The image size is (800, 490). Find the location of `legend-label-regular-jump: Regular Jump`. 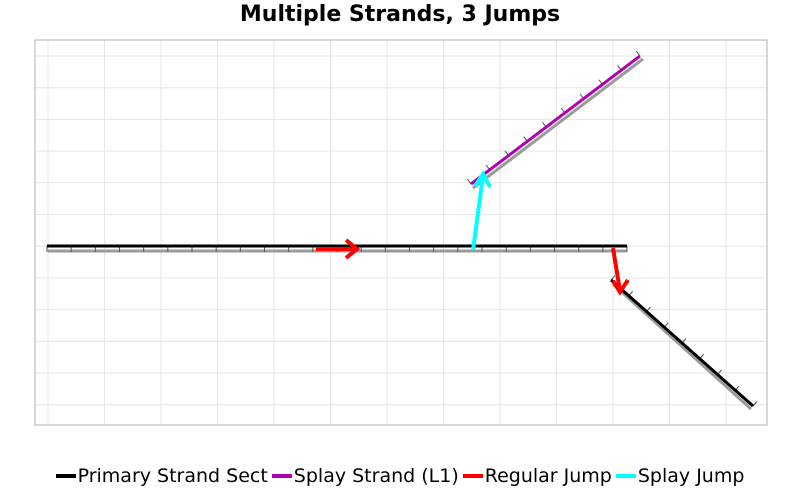

legend-label-regular-jump: Regular Jump is located at coordinates (548, 476).